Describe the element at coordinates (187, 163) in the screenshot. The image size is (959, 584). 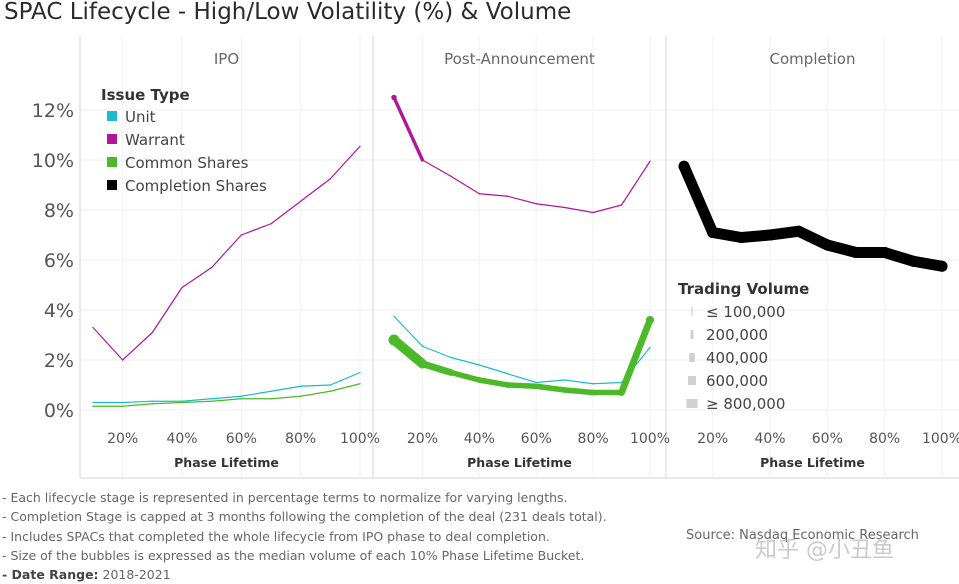
I see `legend-label: Common Shares` at that location.